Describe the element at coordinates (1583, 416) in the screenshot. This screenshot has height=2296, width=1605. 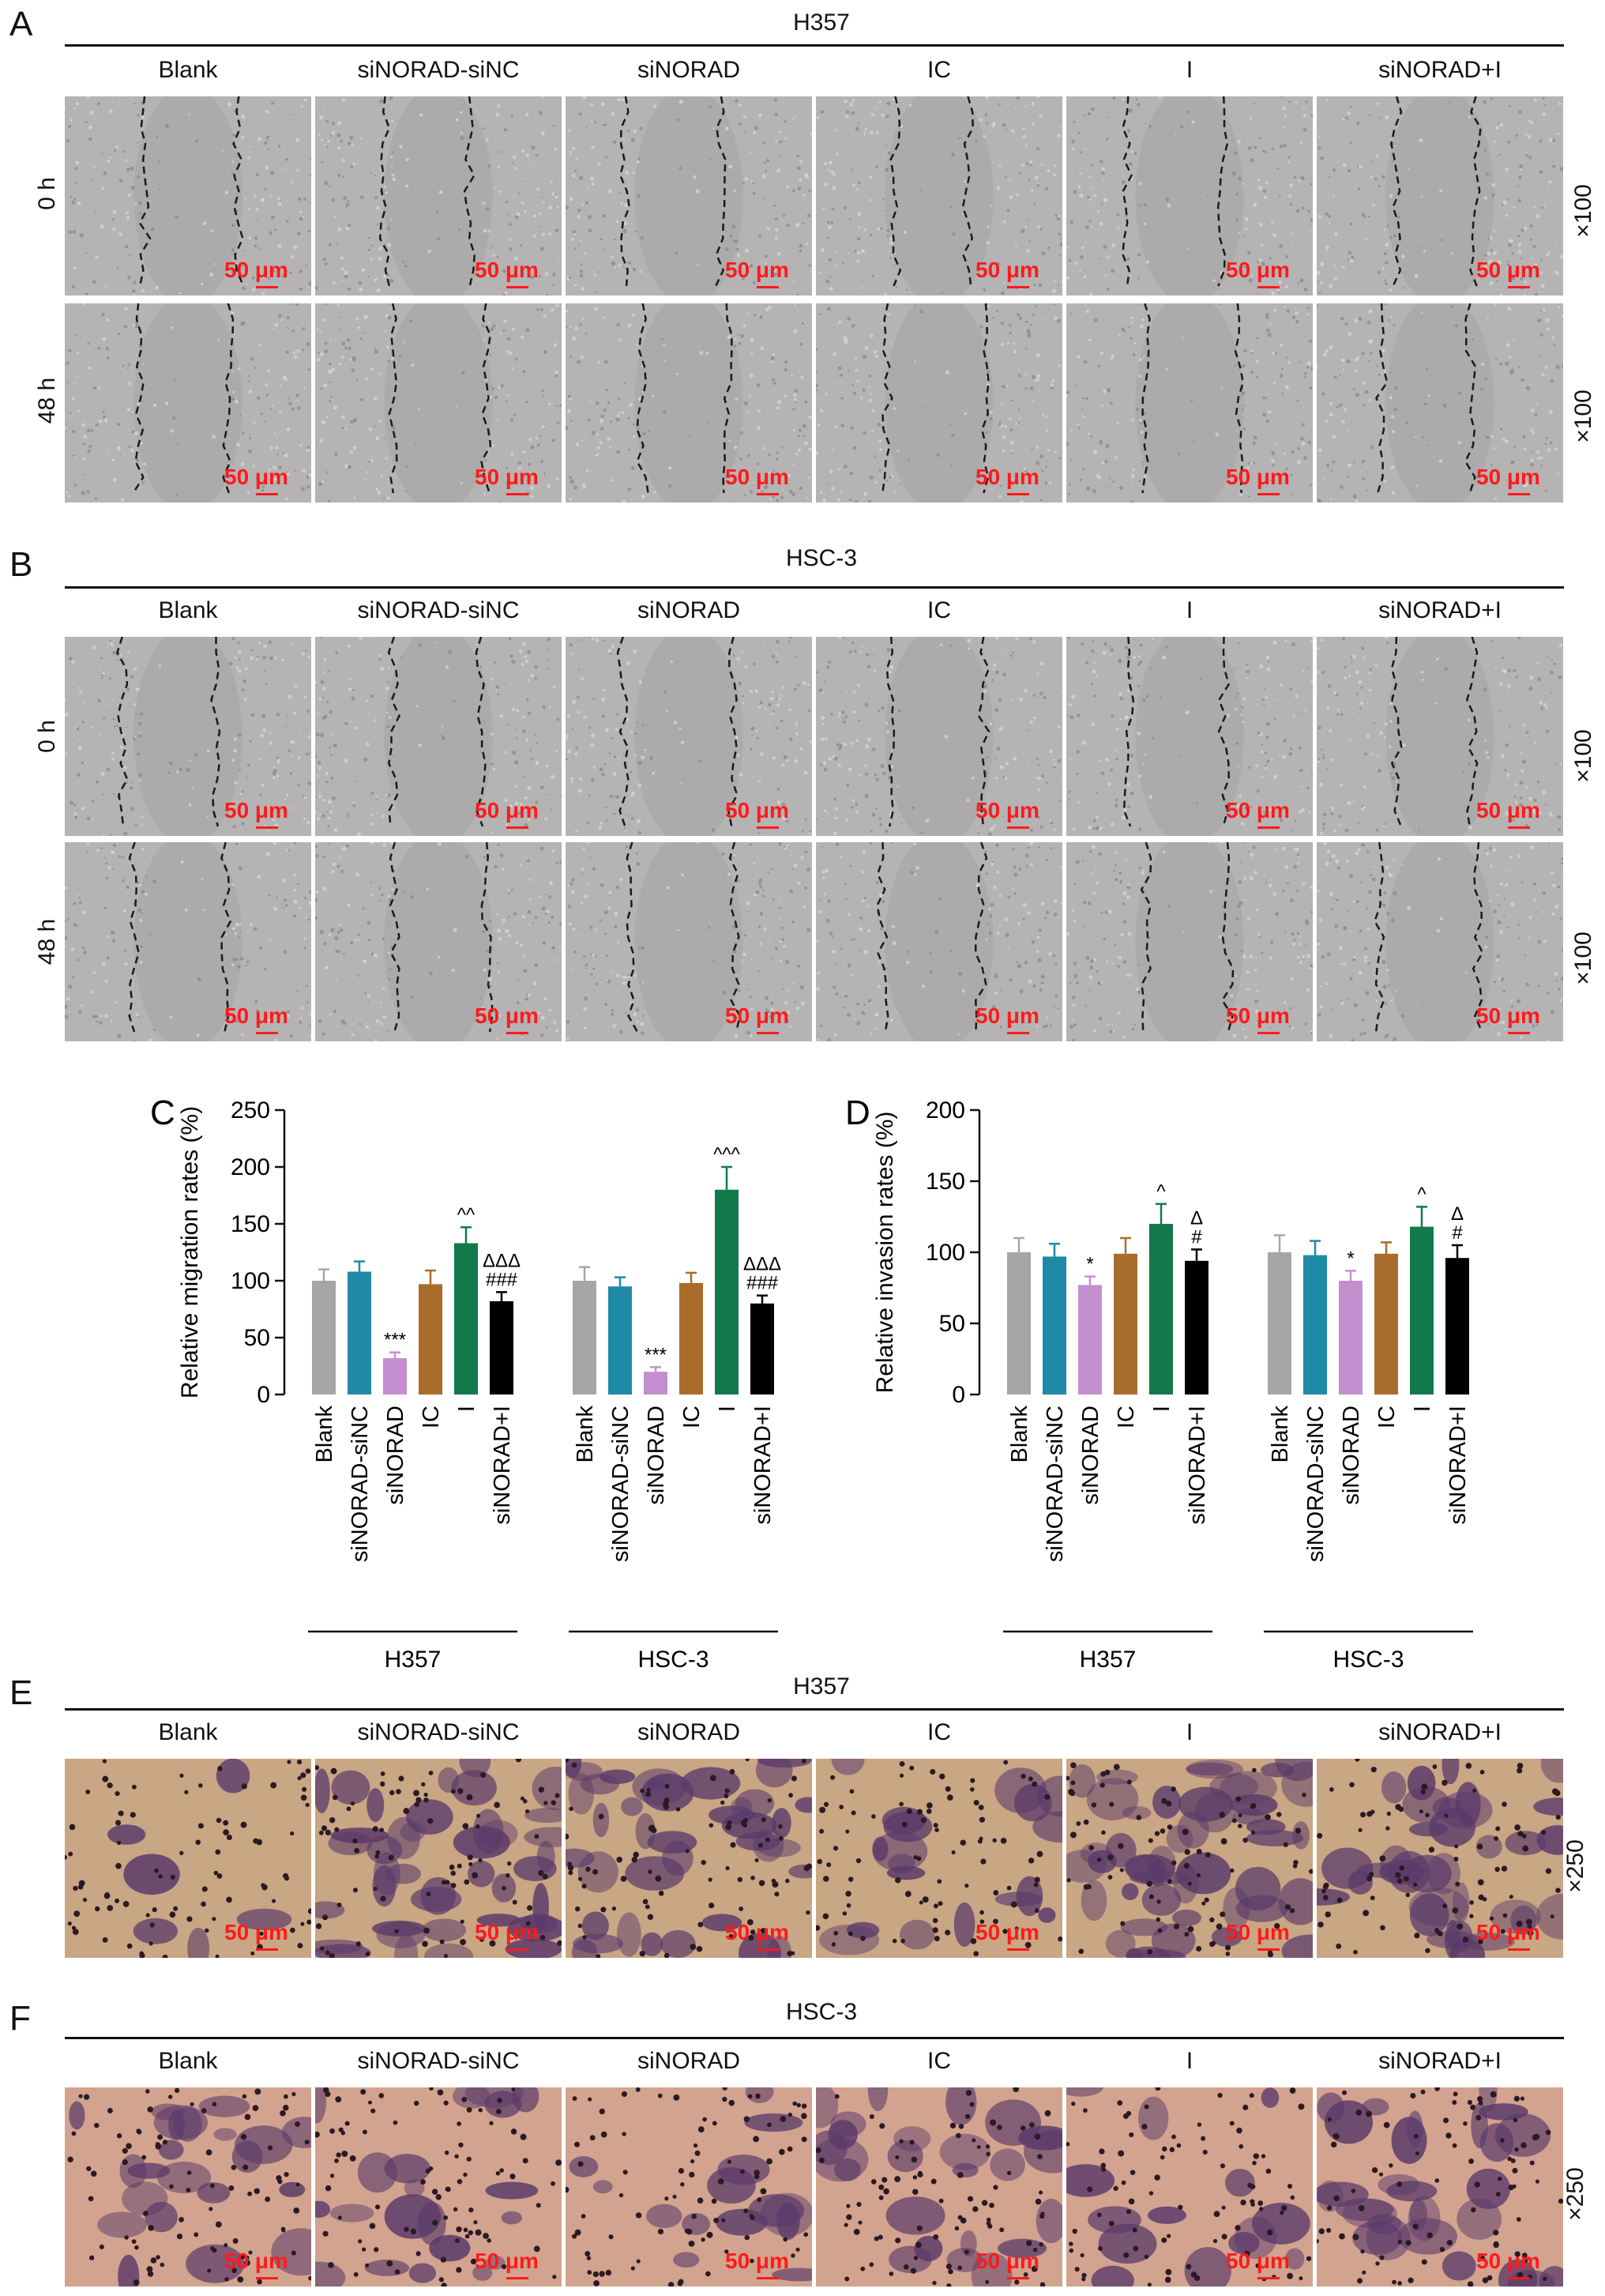
I see `panel-a-mag-48h: ×100` at that location.